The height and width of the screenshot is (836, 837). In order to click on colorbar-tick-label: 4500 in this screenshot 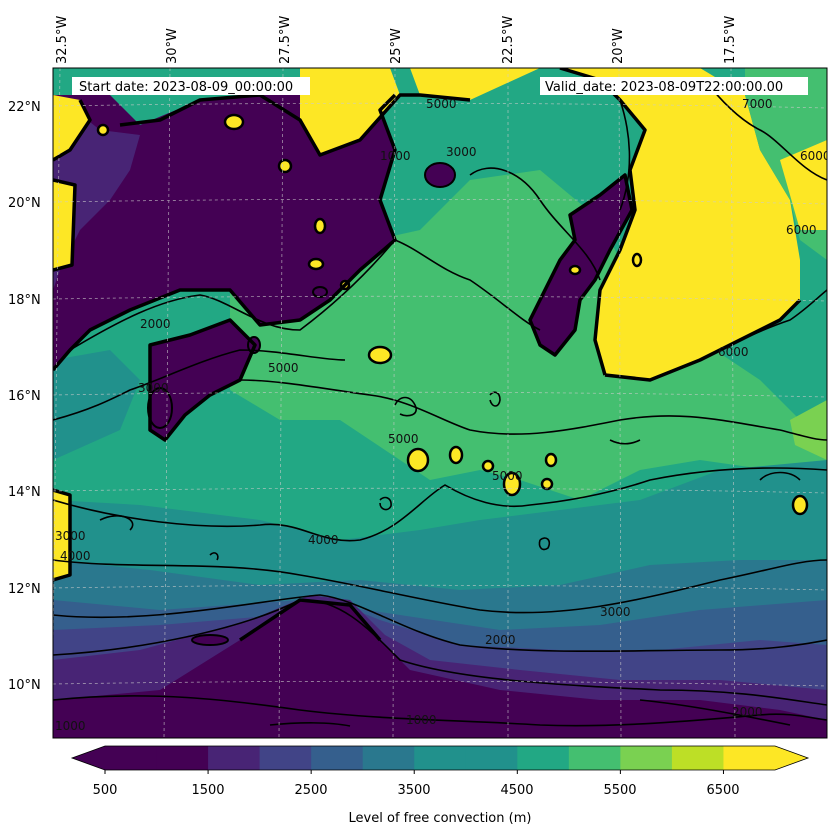, I will do `click(516, 790)`.